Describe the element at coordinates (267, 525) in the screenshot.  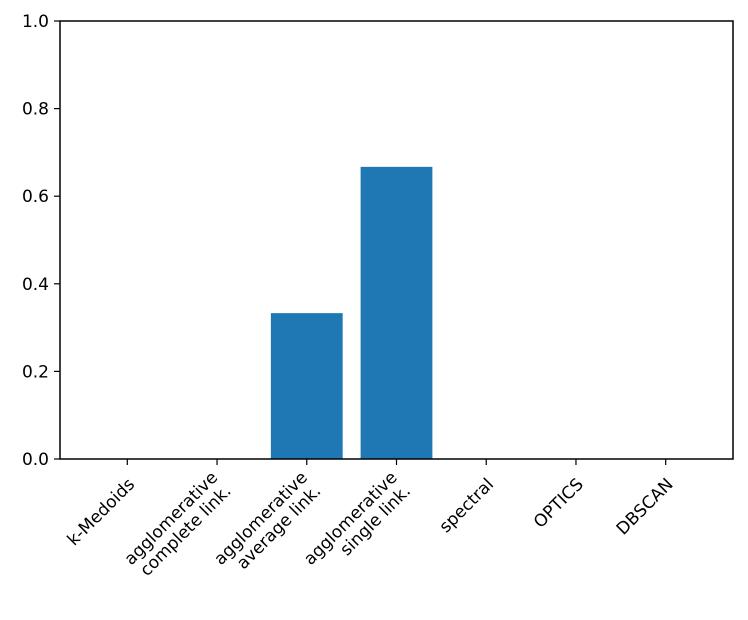
I see `x-tick-label: agglomerativeaverage link.` at that location.